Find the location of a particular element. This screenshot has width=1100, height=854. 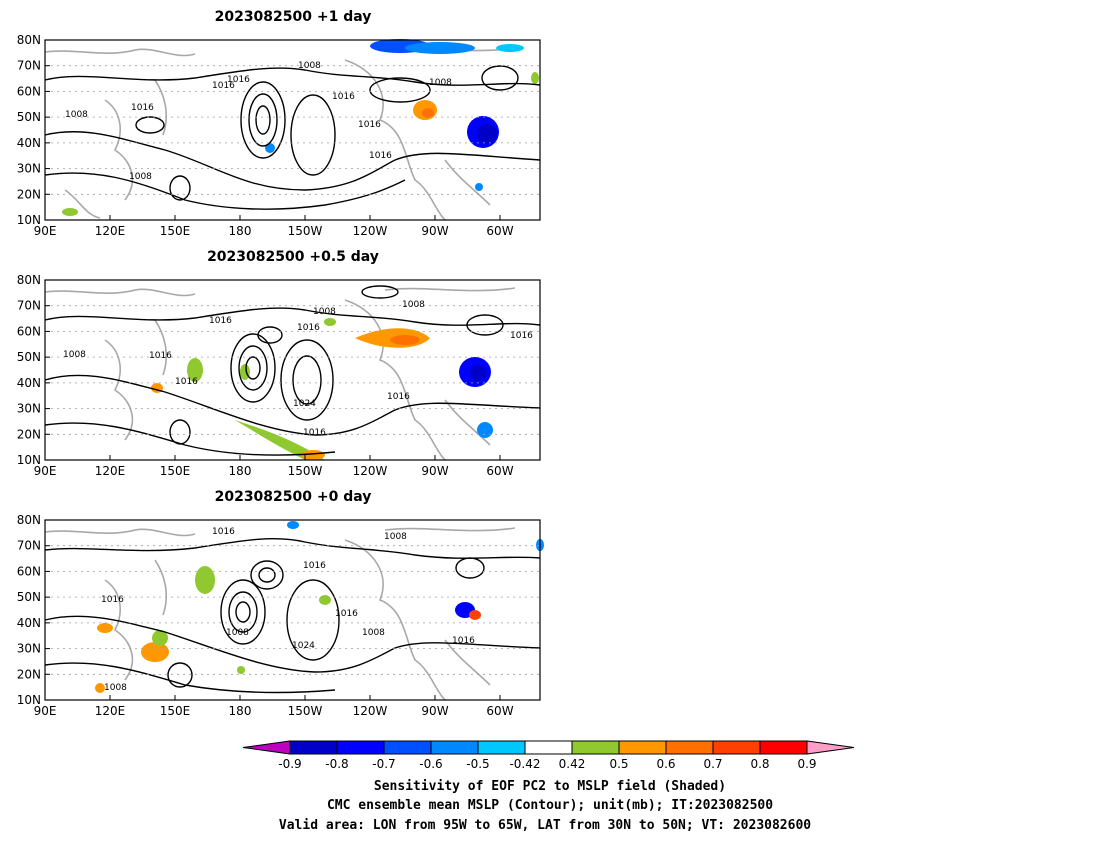

colorbar-label: -0.7 is located at coordinates (383, 764).